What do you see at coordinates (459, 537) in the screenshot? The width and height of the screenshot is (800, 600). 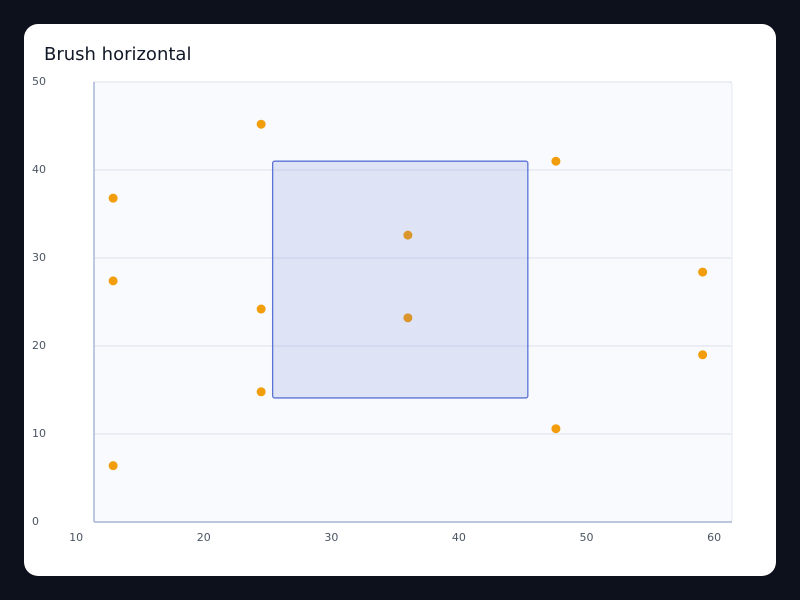 I see `x-tick-label: 40` at bounding box center [459, 537].